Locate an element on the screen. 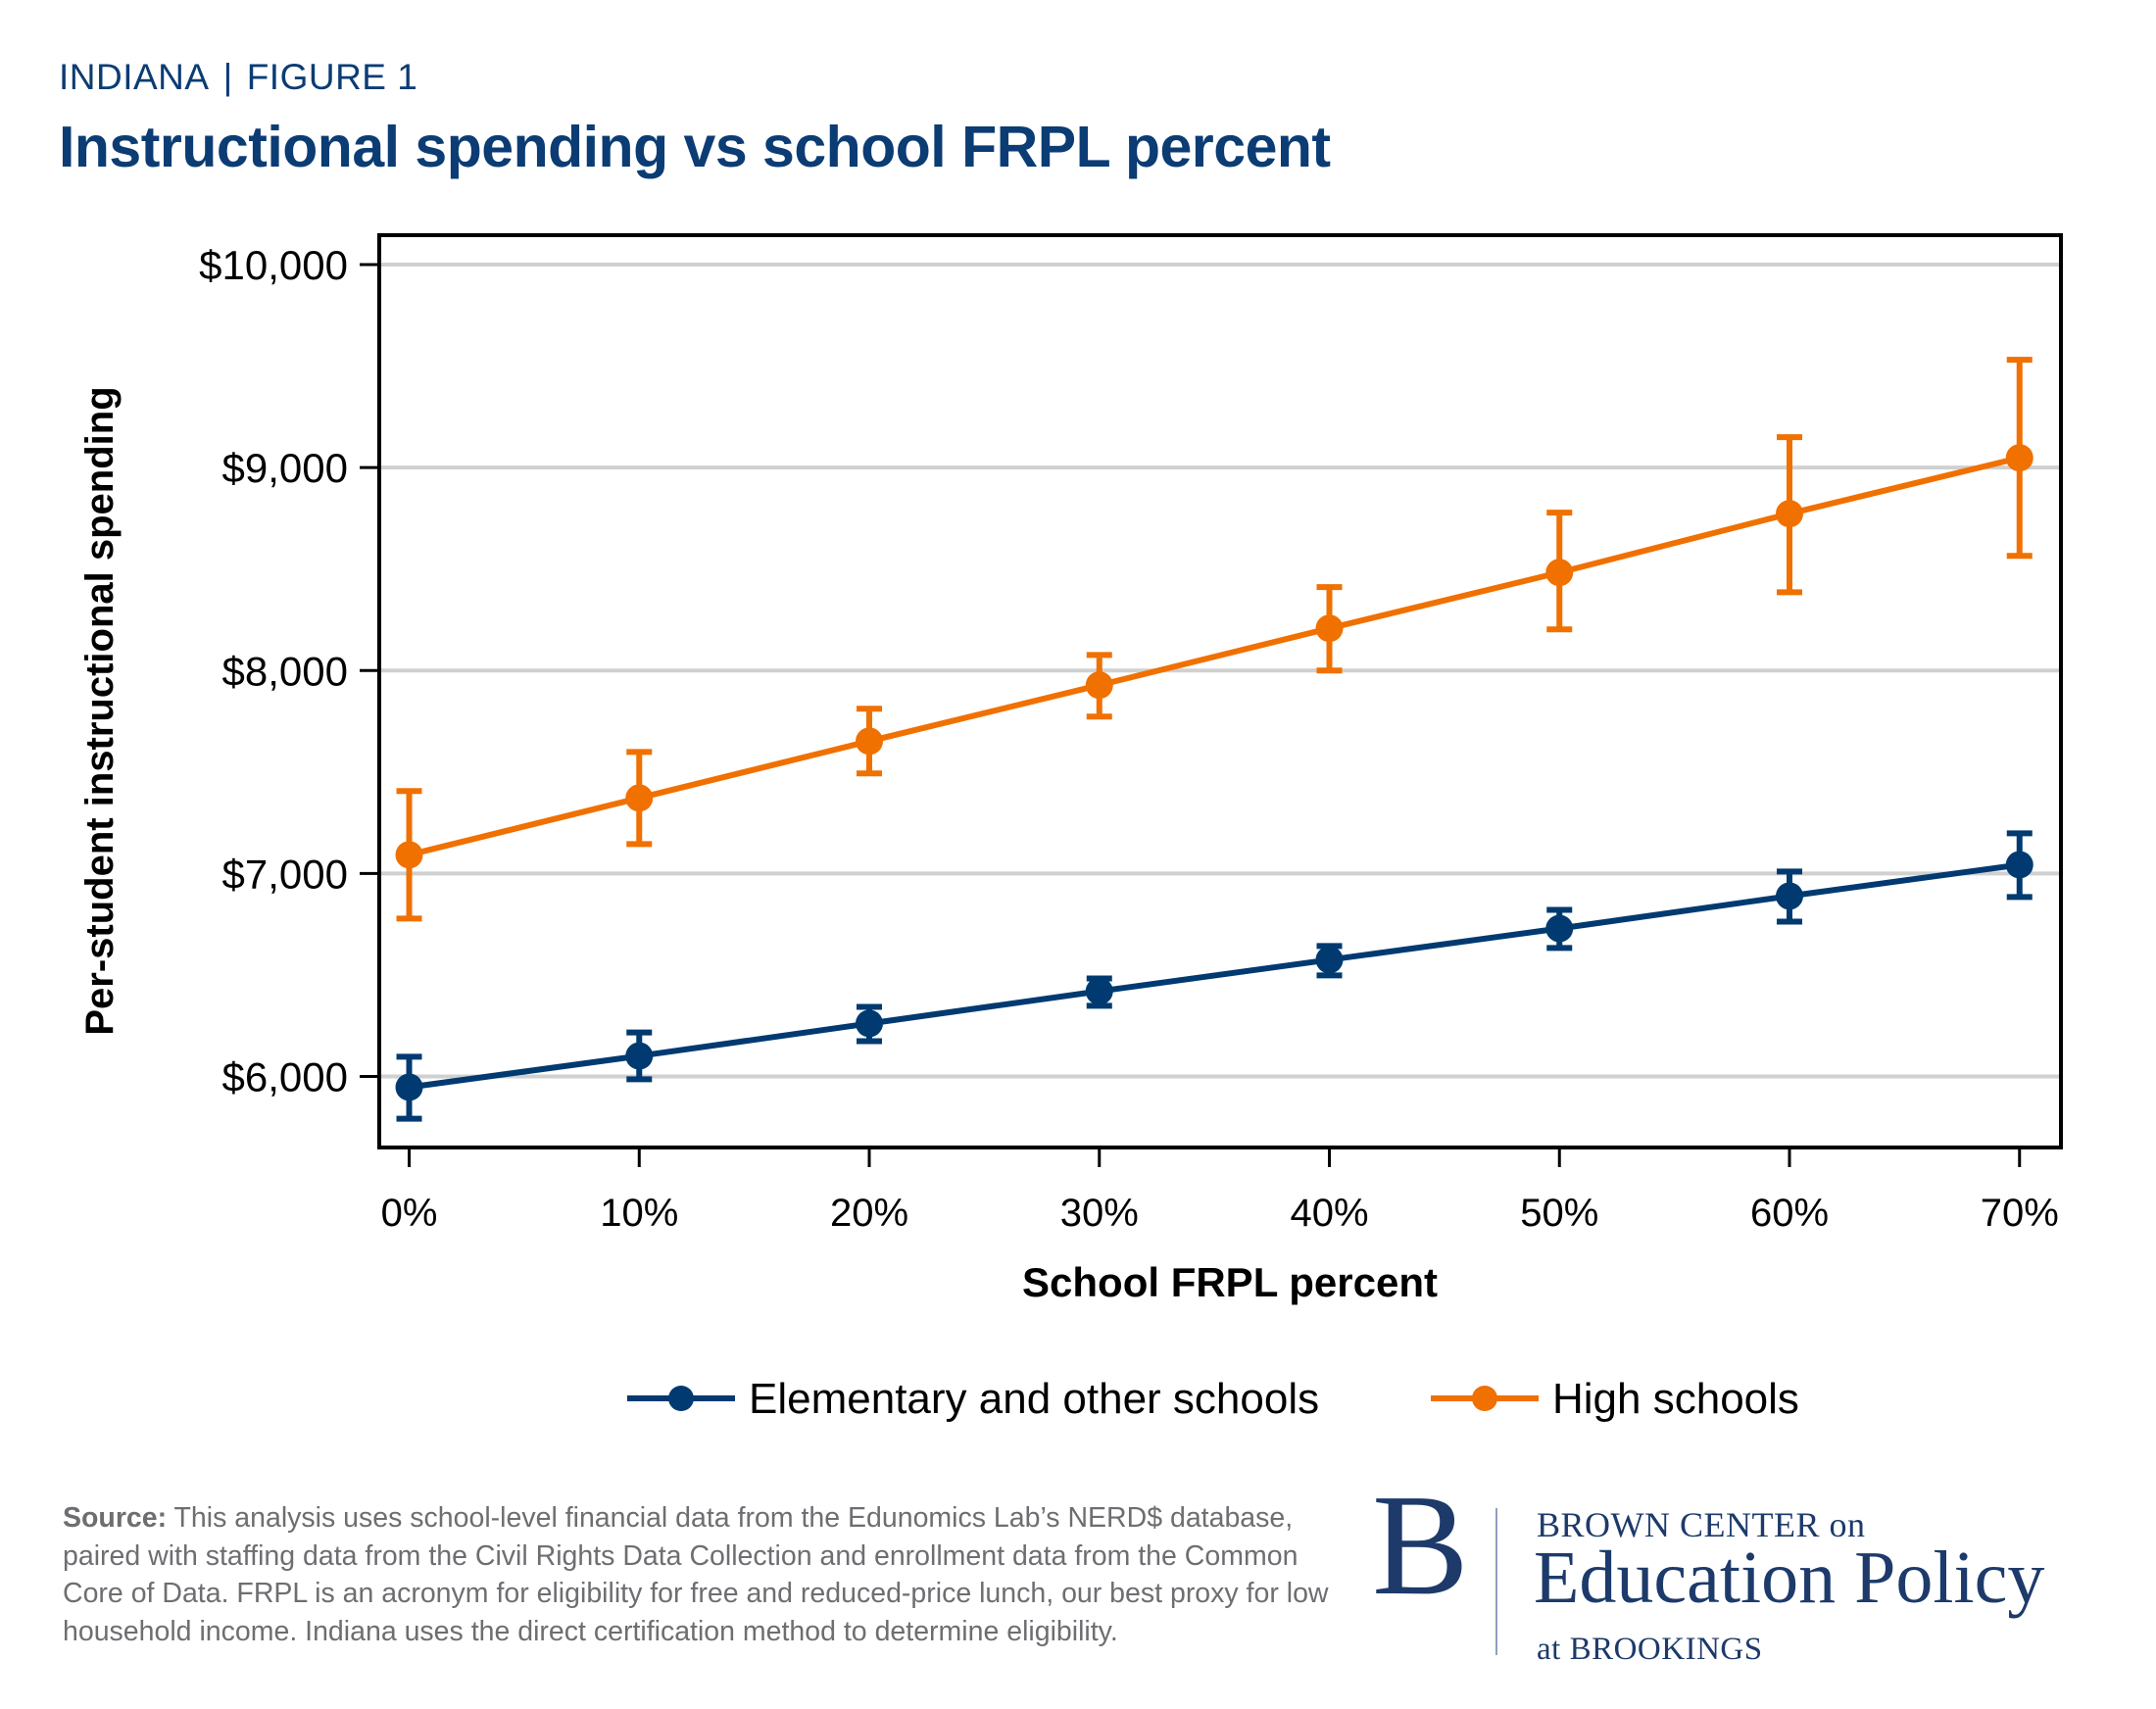 The width and height of the screenshot is (2156, 1709). logo-line-3: at BROOKINGS is located at coordinates (1650, 1650).